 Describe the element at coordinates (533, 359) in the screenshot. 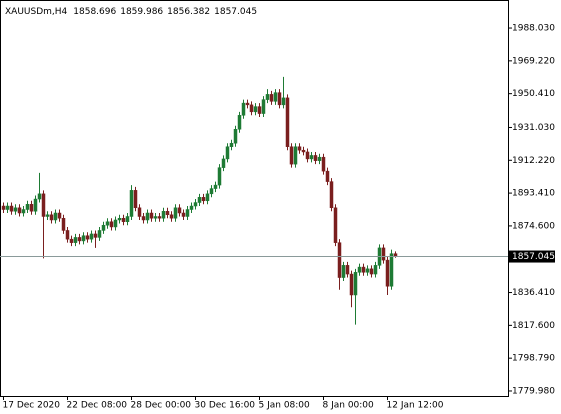

I see `y-tick-label: 1798.790` at that location.